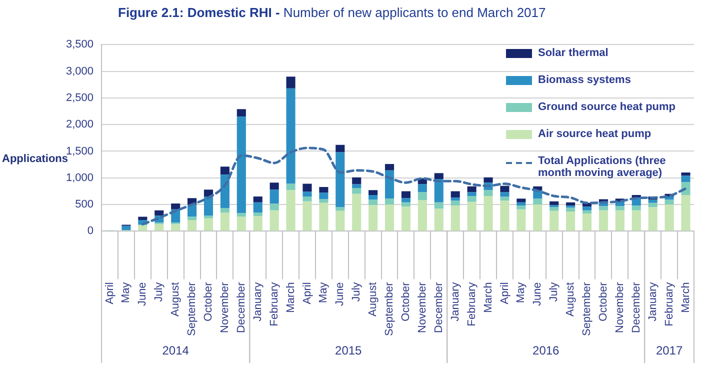 This screenshot has height=365, width=702. Describe the element at coordinates (340, 294) in the screenshot. I see `x-tick-label: June` at that location.